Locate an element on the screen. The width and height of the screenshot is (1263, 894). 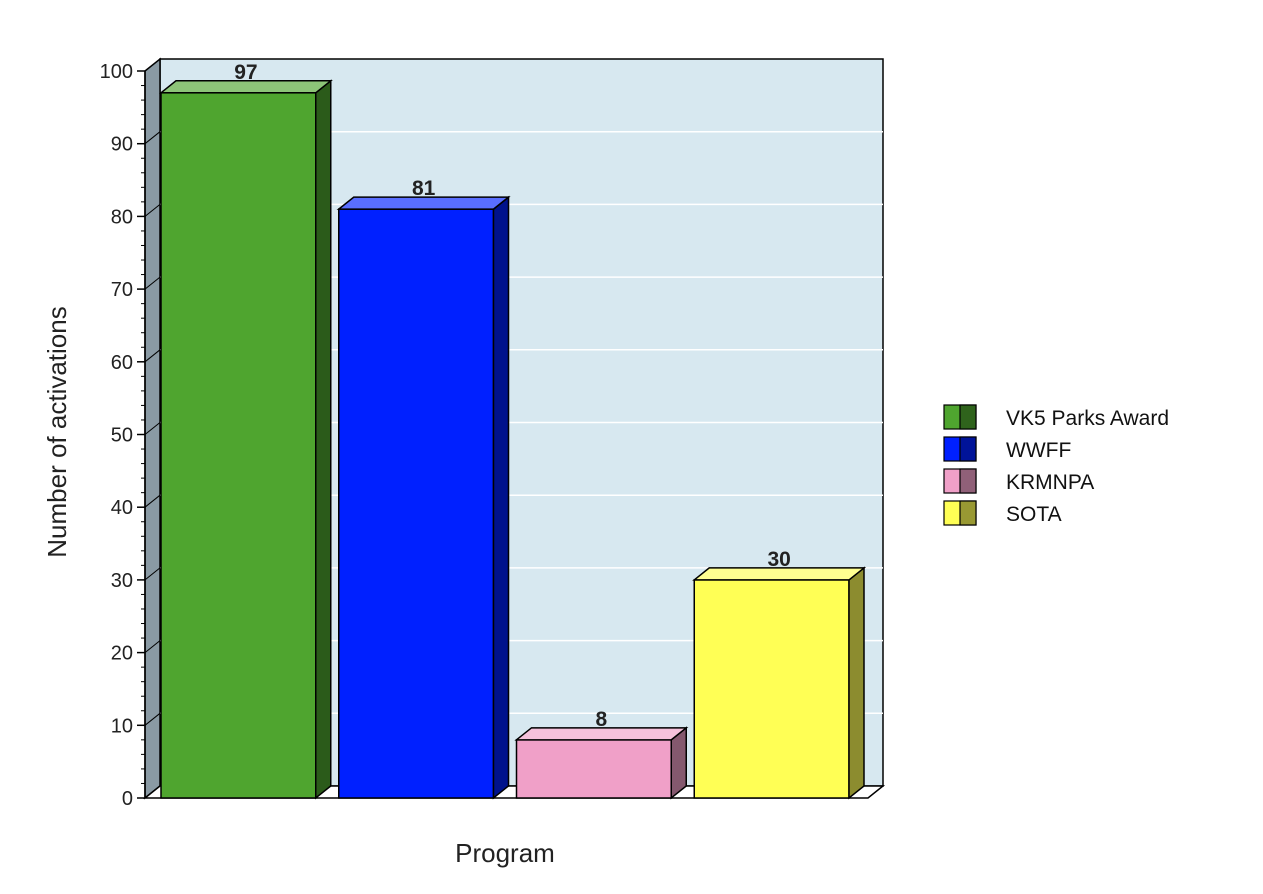
y-tick-label: 20 is located at coordinates (122, 654).